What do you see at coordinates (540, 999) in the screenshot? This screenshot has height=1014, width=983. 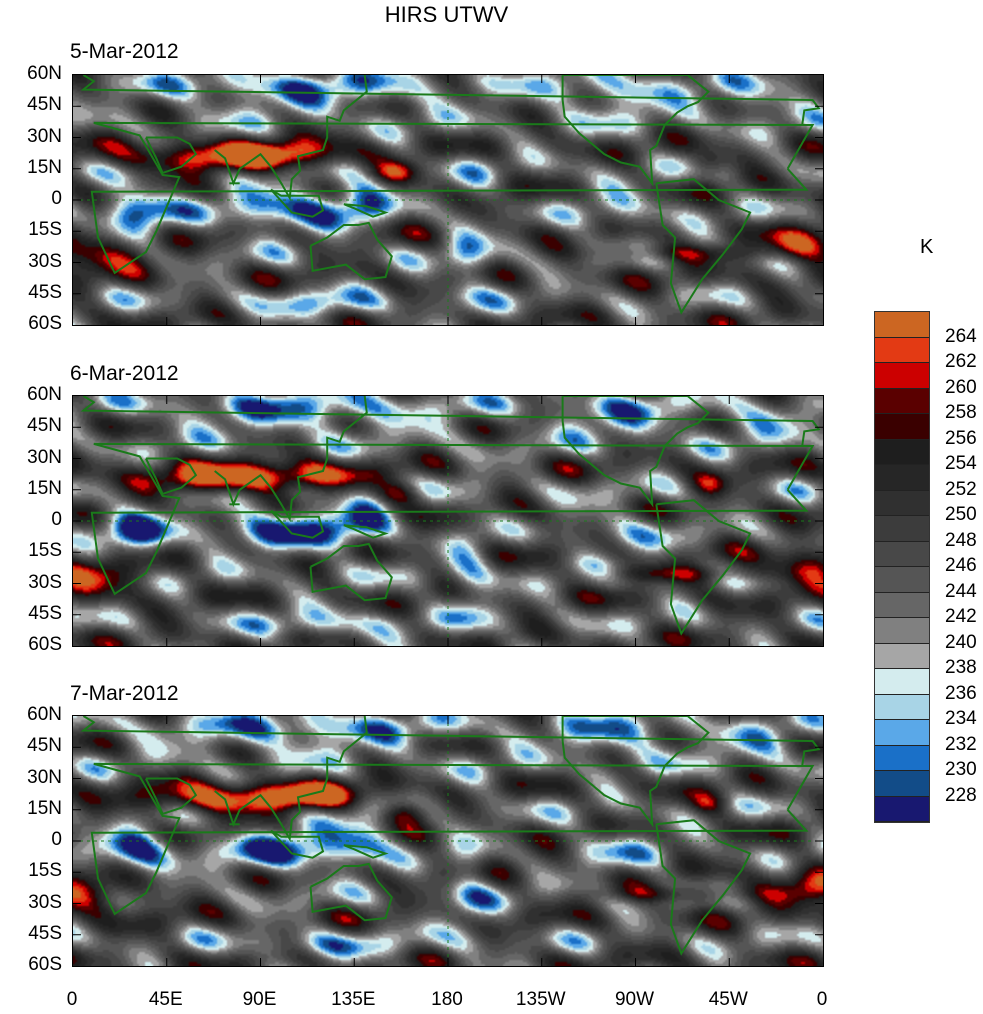 I see `lon-tick-label: 135W` at bounding box center [540, 999].